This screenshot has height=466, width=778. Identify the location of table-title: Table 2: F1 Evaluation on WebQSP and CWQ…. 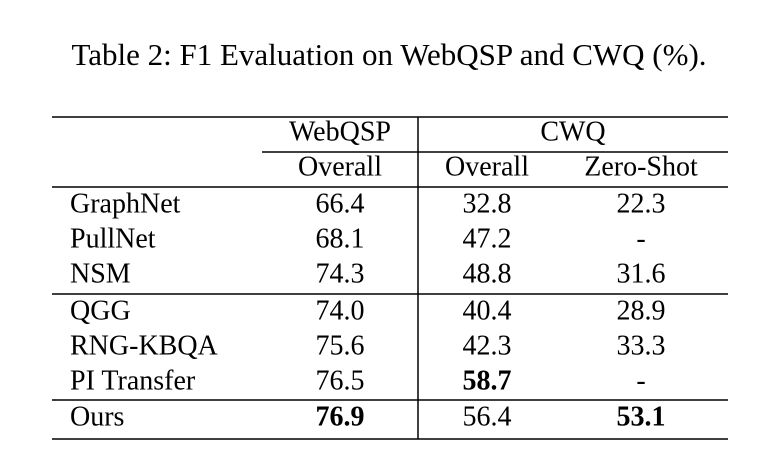
(388, 54).